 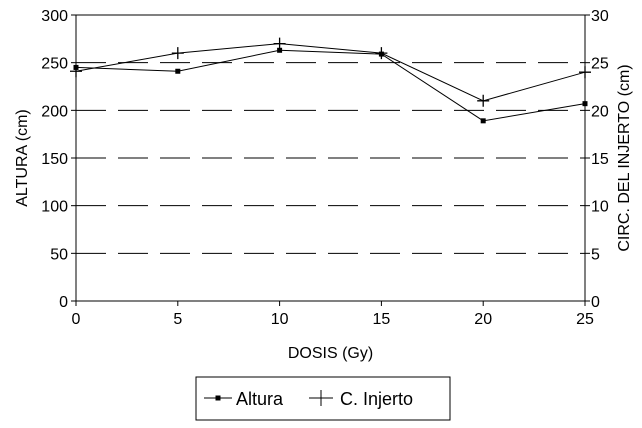 What do you see at coordinates (177, 319) in the screenshot?
I see `x-tick-label-5: 5` at bounding box center [177, 319].